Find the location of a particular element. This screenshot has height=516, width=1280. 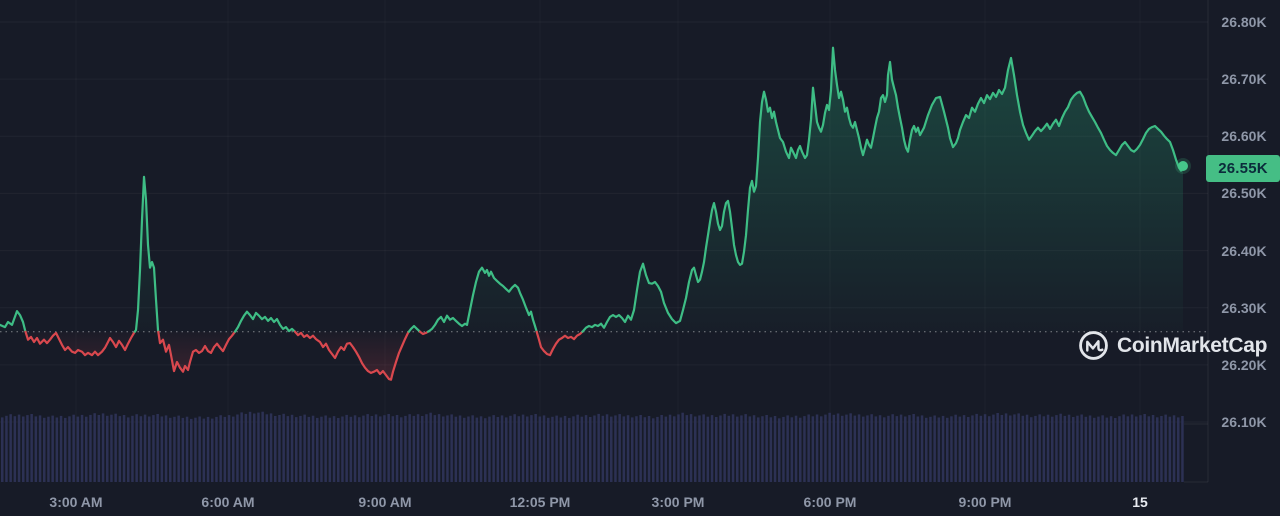

y-axis-tick-label: 26.40K is located at coordinates (1244, 250).